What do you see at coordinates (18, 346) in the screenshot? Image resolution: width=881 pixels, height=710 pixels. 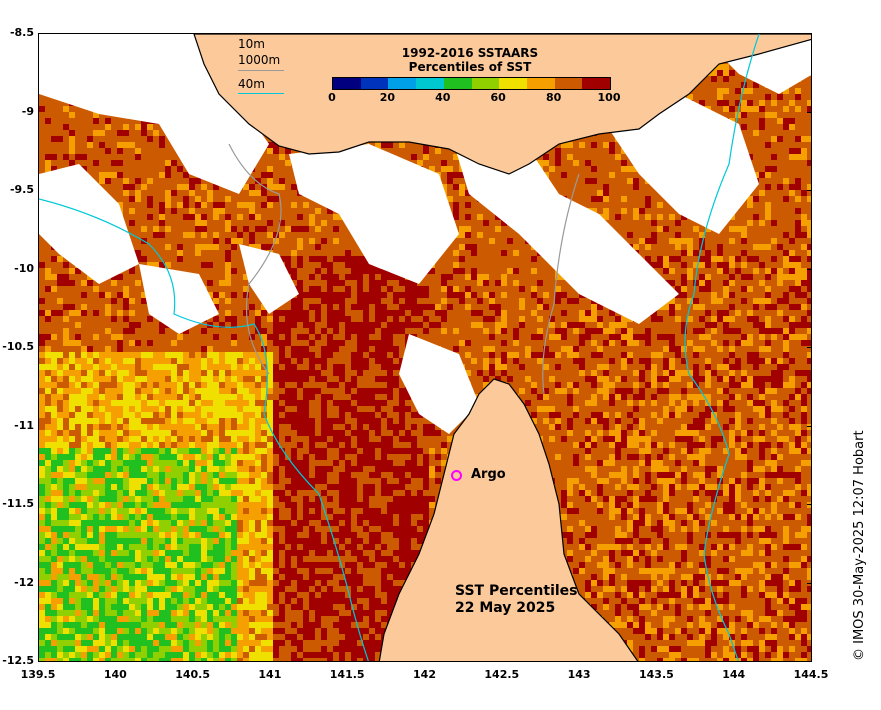 I see `y-tick-label: -10.5` at bounding box center [18, 346].